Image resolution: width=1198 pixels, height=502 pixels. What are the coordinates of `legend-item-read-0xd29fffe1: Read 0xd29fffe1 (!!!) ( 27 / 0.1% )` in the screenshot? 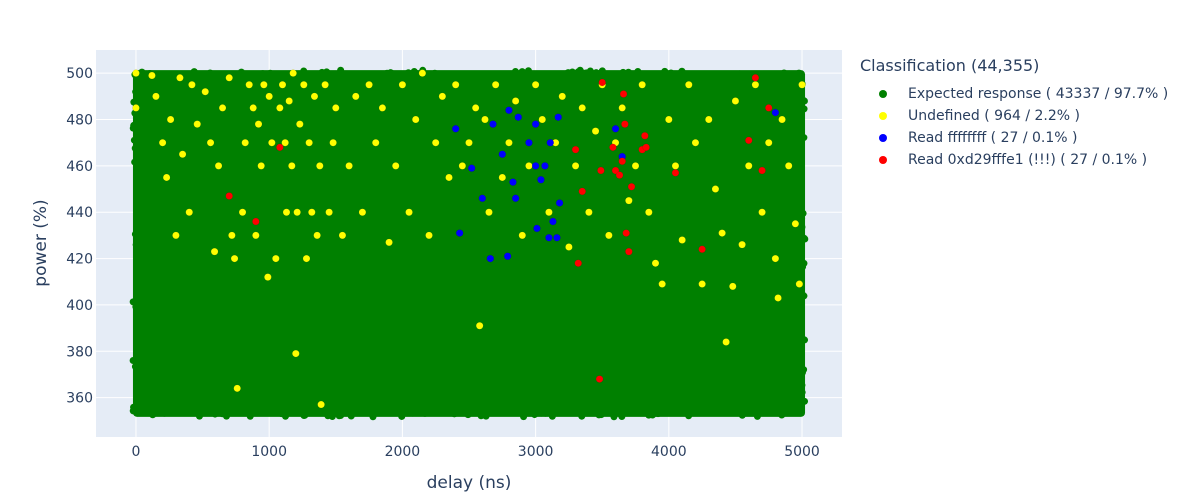 It's located at (1014, 160).